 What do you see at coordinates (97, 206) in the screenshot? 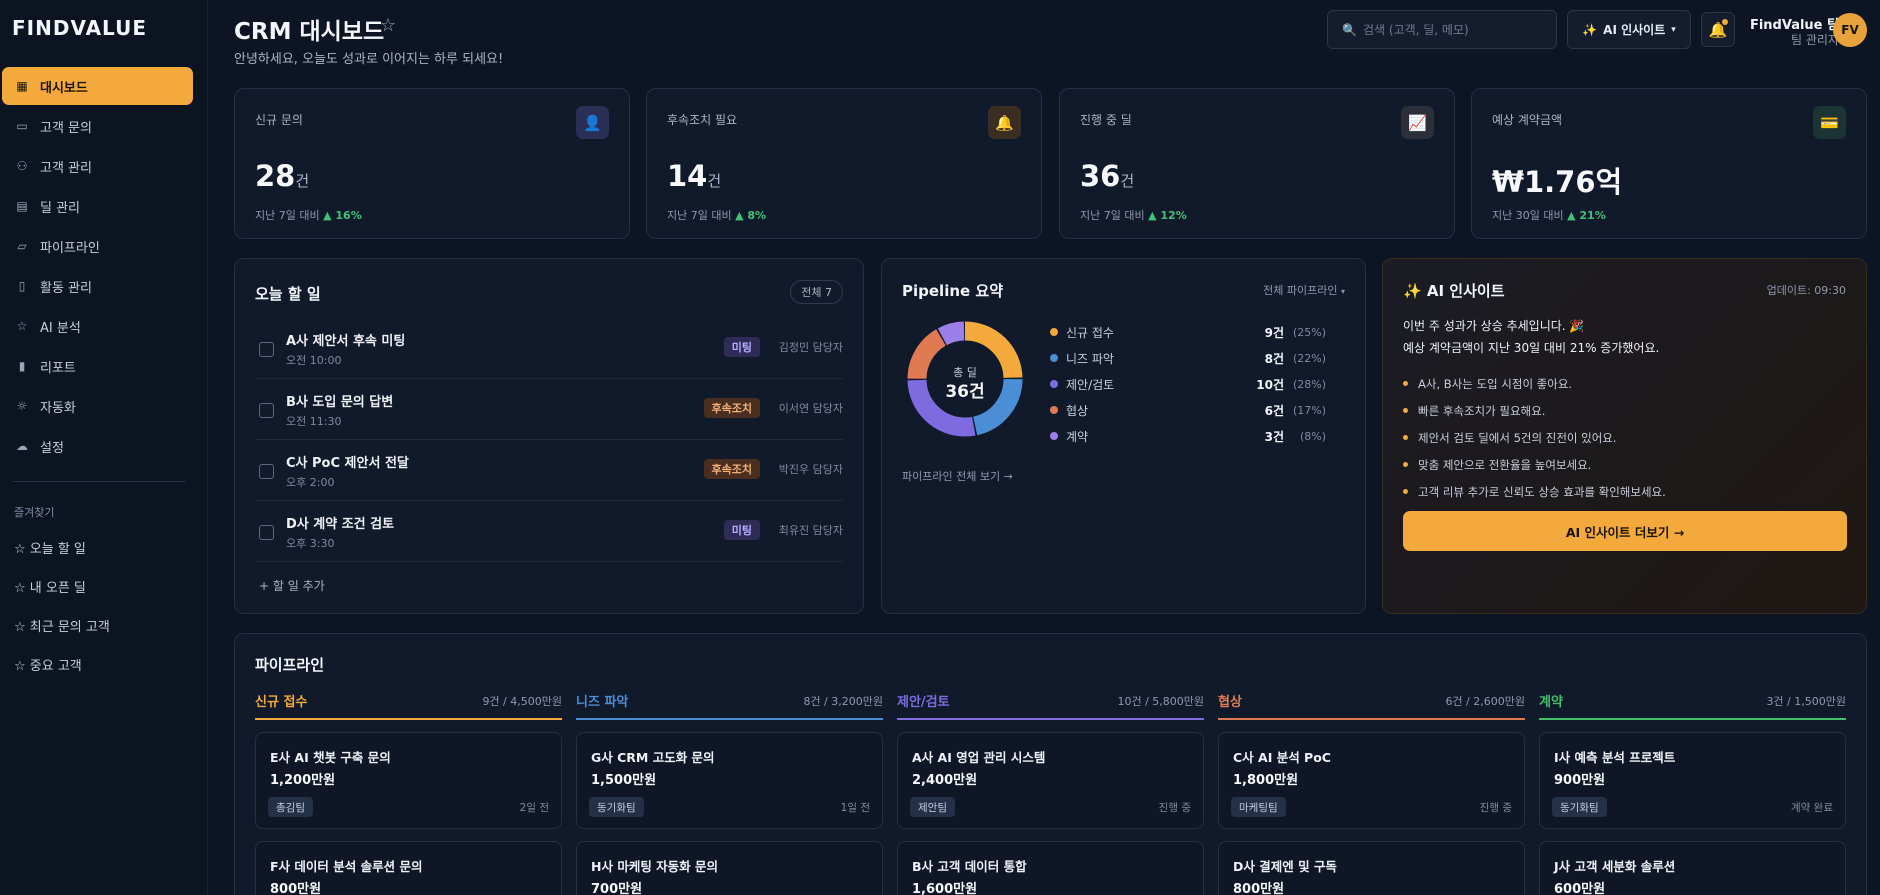
I see `sidebar-item-deals: ▤ 딜 관리` at bounding box center [97, 206].